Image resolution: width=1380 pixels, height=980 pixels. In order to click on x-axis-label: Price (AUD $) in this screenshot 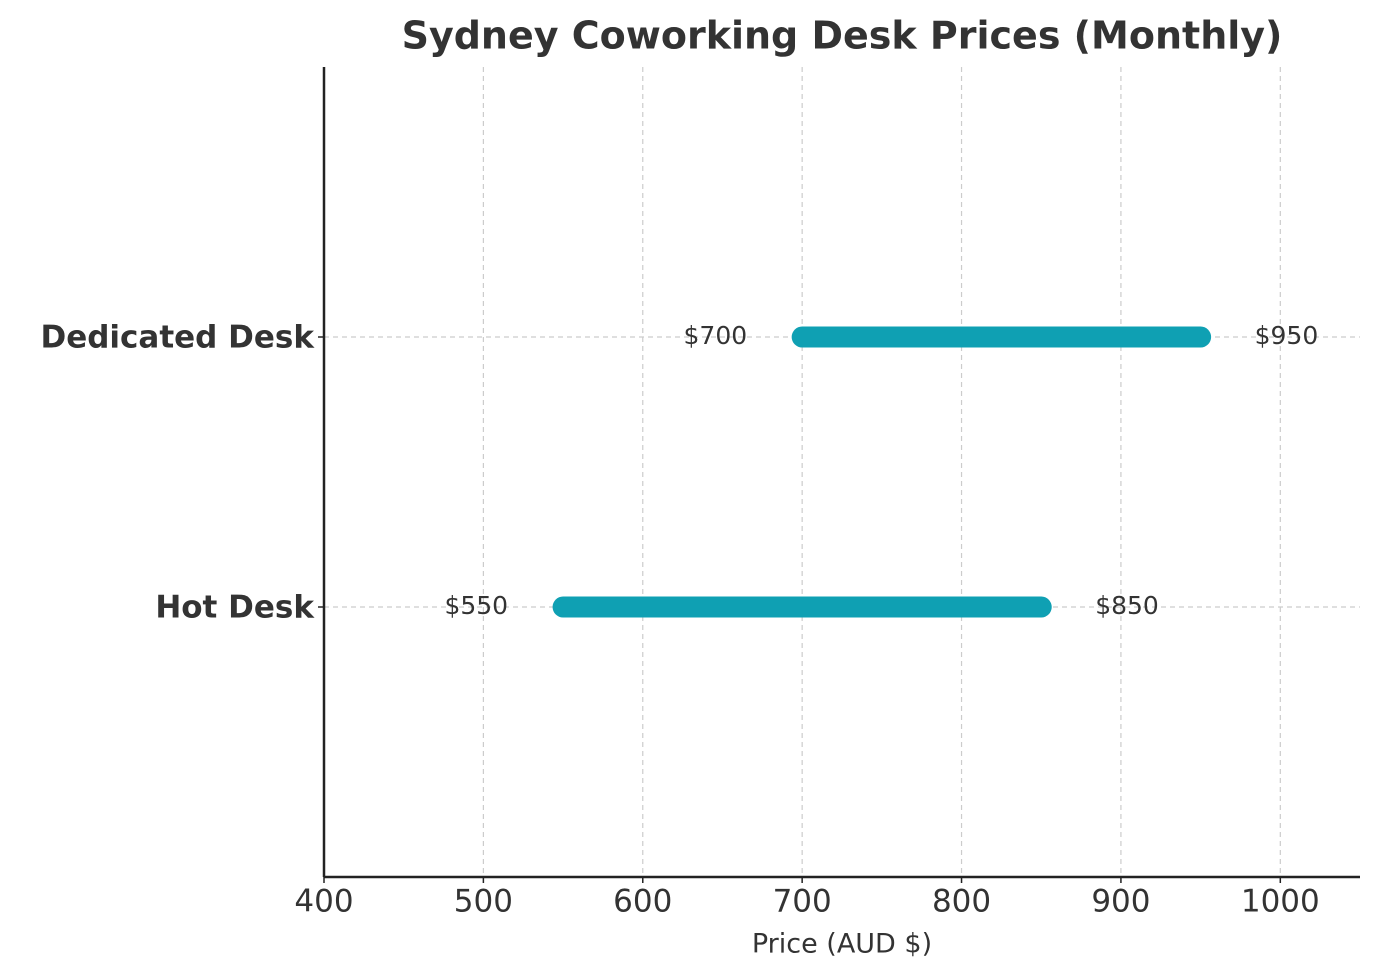, I will do `click(842, 944)`.